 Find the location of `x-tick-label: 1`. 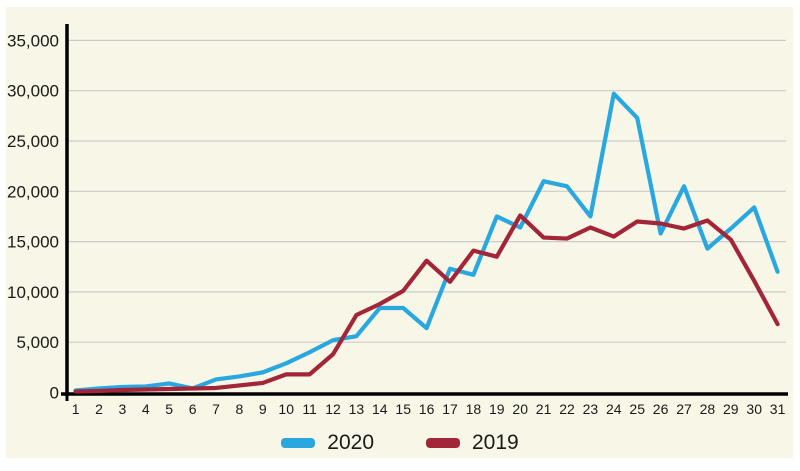

x-tick-label: 1 is located at coordinates (76, 409).